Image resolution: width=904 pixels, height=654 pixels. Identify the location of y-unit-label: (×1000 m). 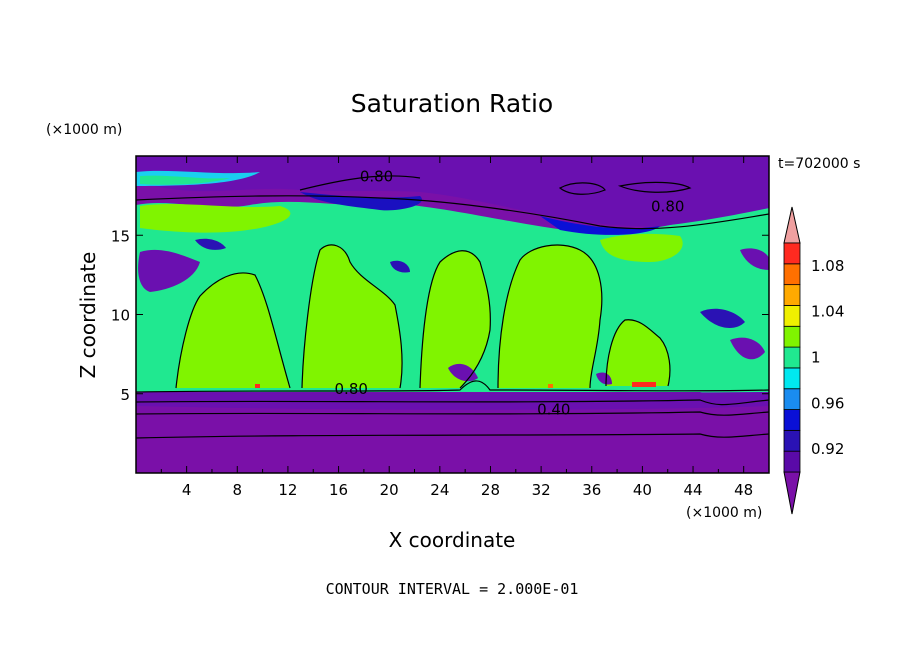
(84, 130).